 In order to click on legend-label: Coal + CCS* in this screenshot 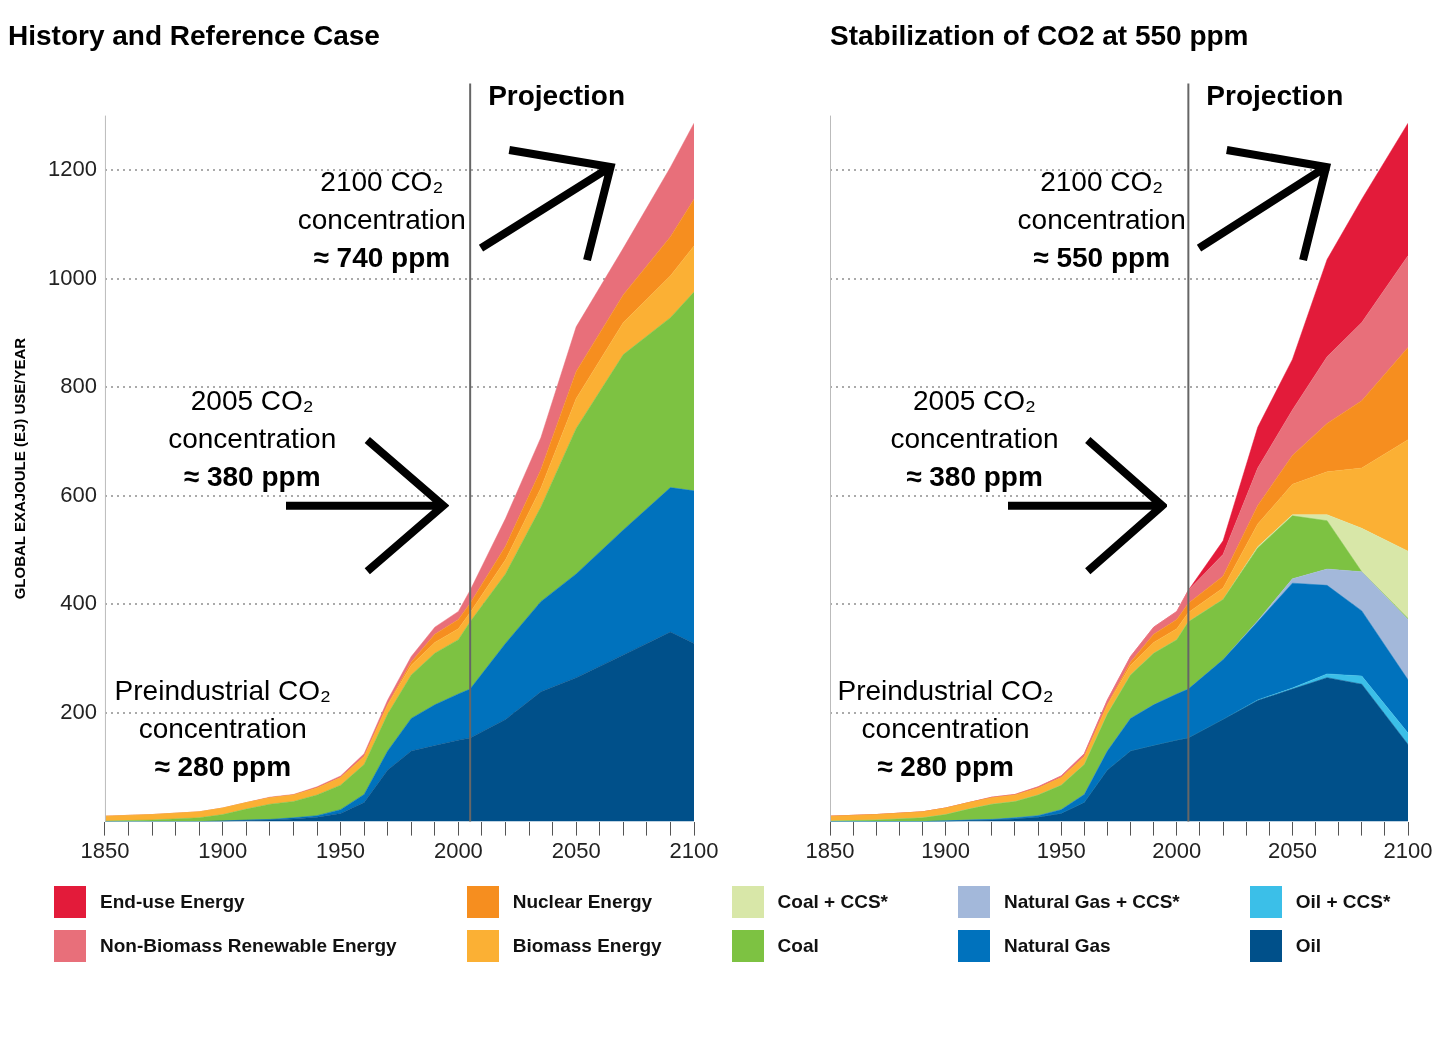, I will do `click(832, 902)`.